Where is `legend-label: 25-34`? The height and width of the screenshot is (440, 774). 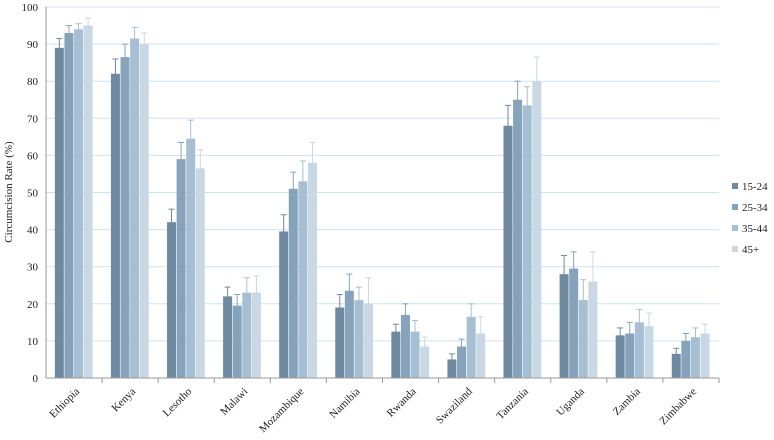 legend-label: 25-34 is located at coordinates (755, 208).